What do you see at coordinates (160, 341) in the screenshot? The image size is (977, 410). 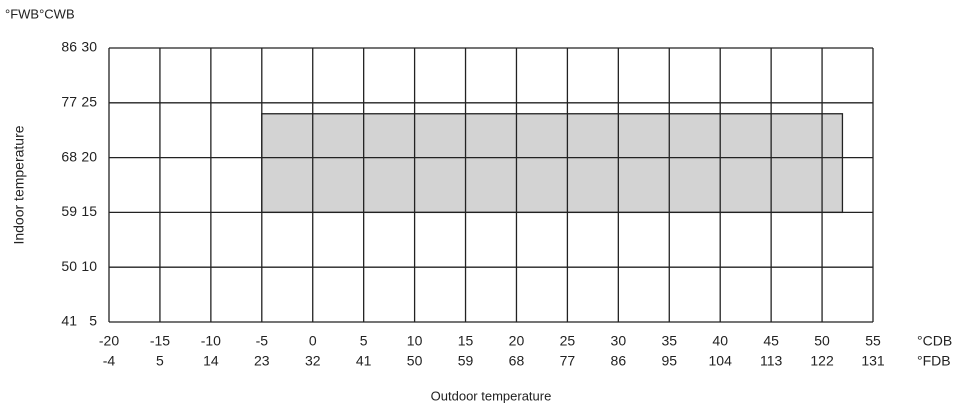 I see `x-tick-label: -15` at bounding box center [160, 341].